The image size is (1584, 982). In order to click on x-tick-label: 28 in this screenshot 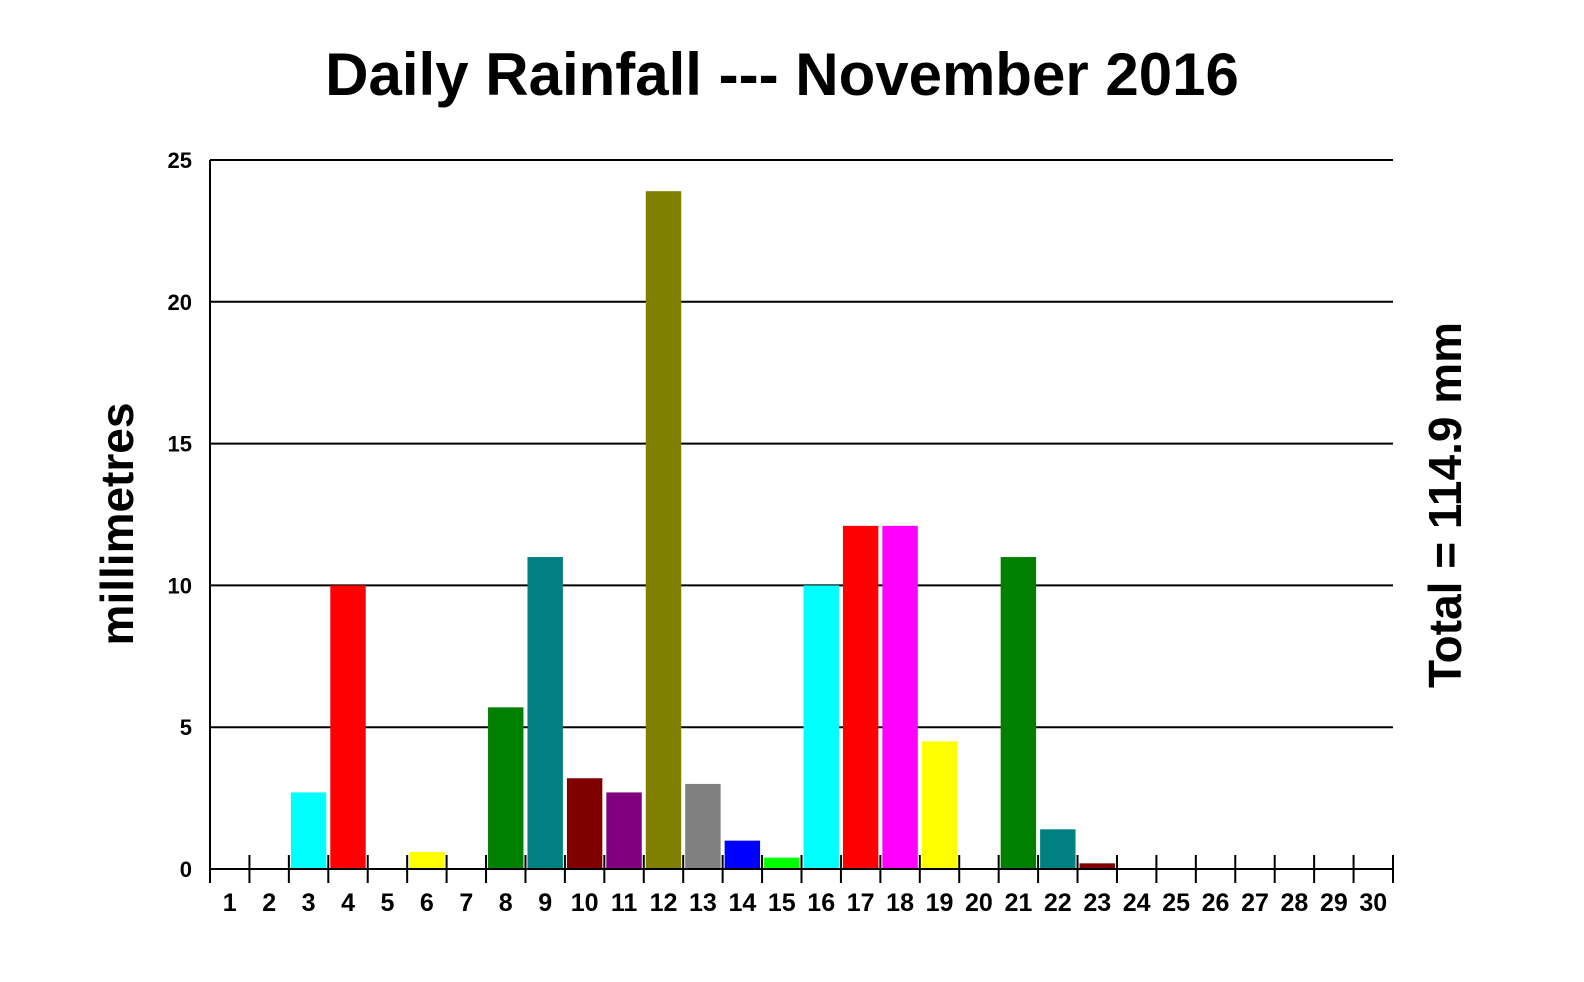, I will do `click(1295, 903)`.